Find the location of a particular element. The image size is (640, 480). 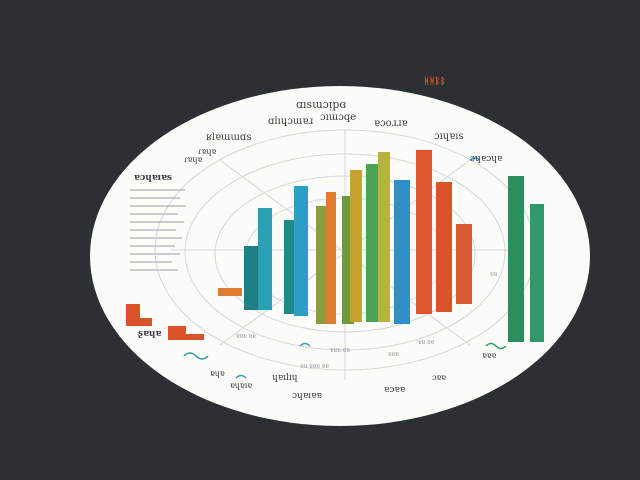

left-text-block is located at coordinates (158, 230).